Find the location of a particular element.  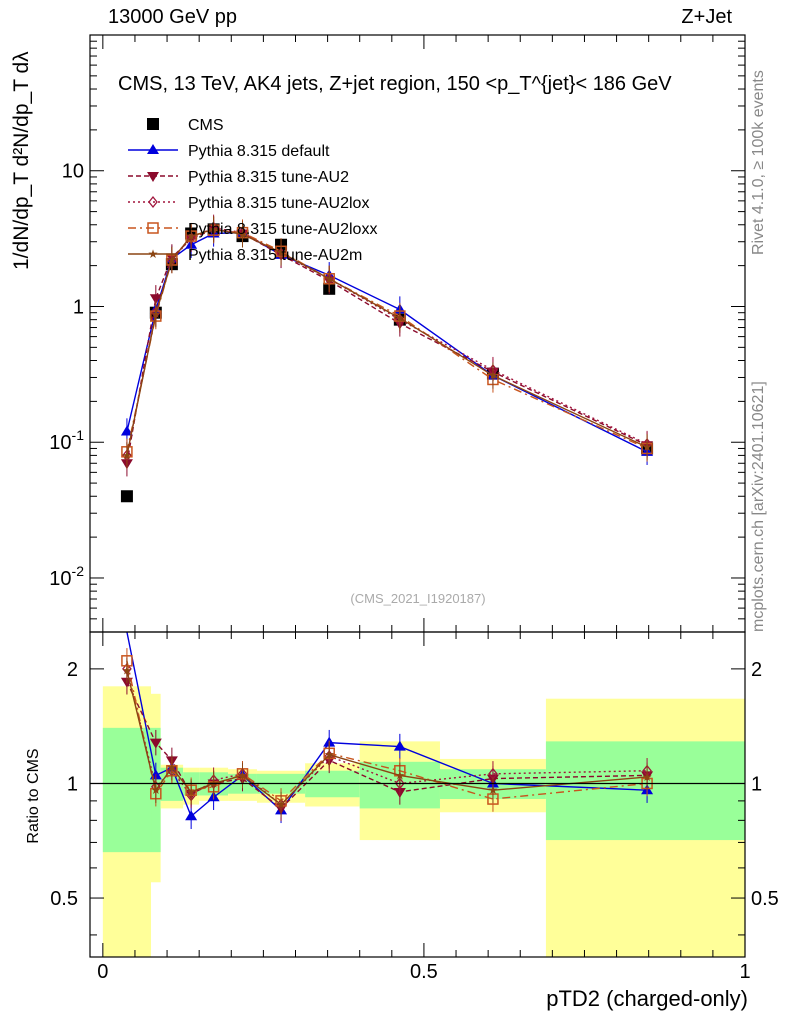

rivet-label: Rivet 4.1.0, ≥ 100k events is located at coordinates (758, 162).